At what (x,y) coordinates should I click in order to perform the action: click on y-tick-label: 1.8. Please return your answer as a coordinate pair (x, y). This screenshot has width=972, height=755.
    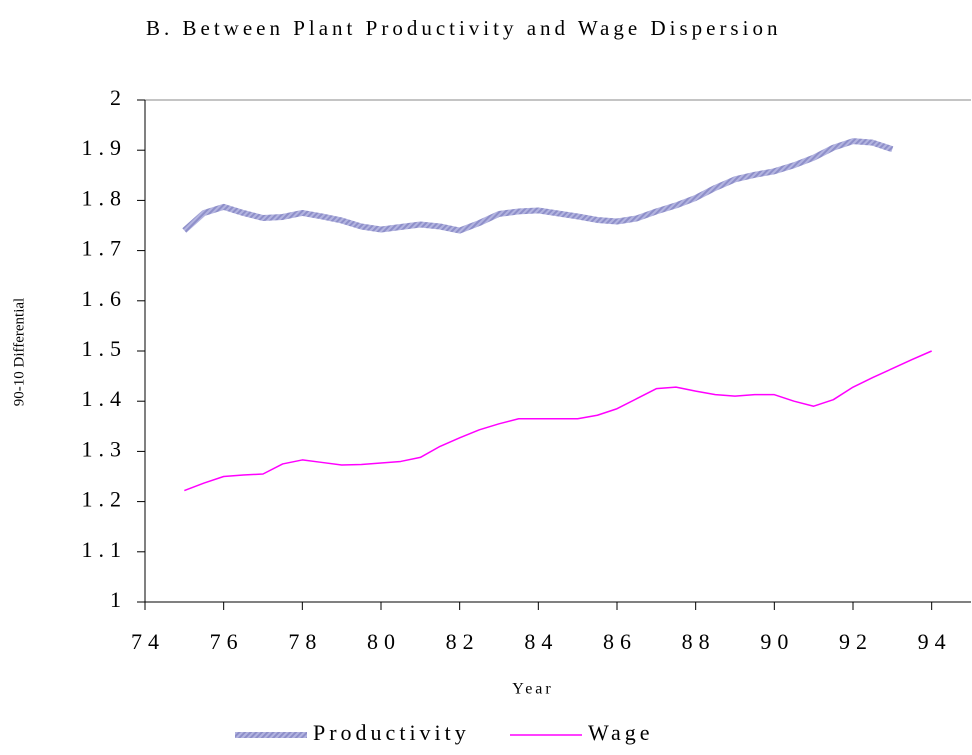
    Looking at the image, I should click on (105, 197).